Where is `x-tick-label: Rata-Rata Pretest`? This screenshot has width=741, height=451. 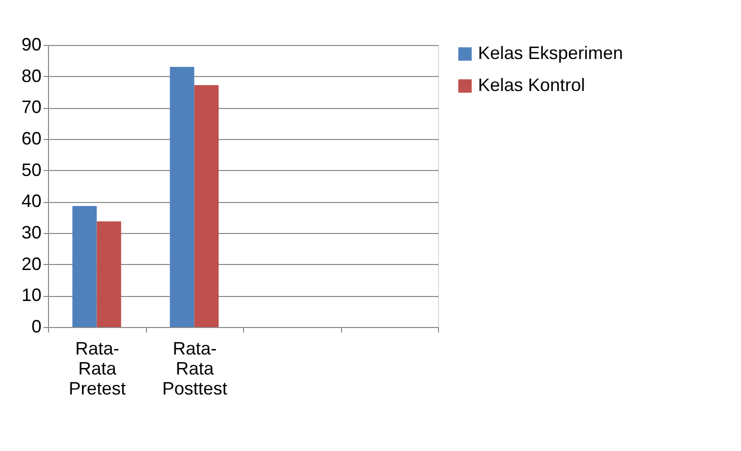
x-tick-label: Rata-Rata Pretest is located at coordinates (97, 368).